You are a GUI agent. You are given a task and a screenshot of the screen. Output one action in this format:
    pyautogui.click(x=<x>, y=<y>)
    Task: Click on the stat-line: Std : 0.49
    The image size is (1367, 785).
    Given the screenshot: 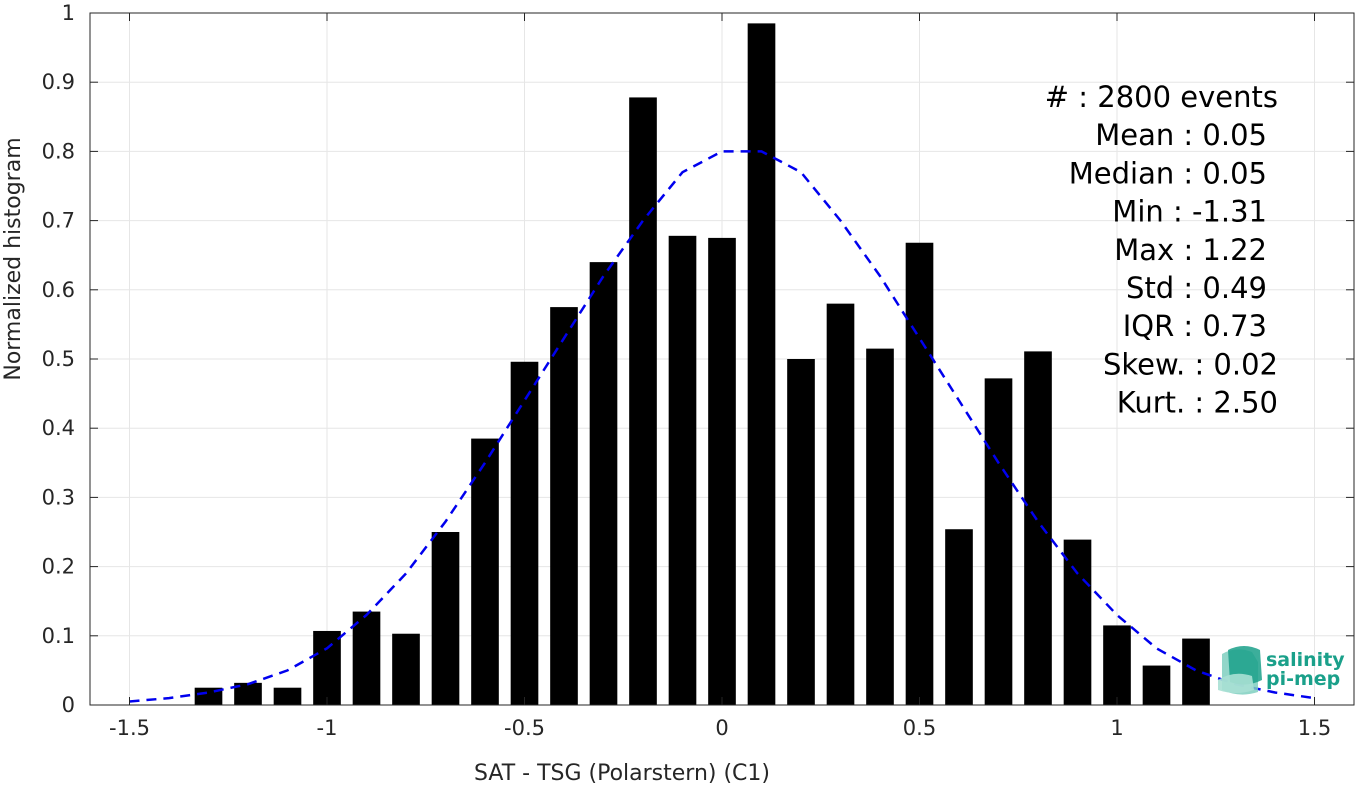 What is the action you would take?
    pyautogui.click(x=1196, y=288)
    